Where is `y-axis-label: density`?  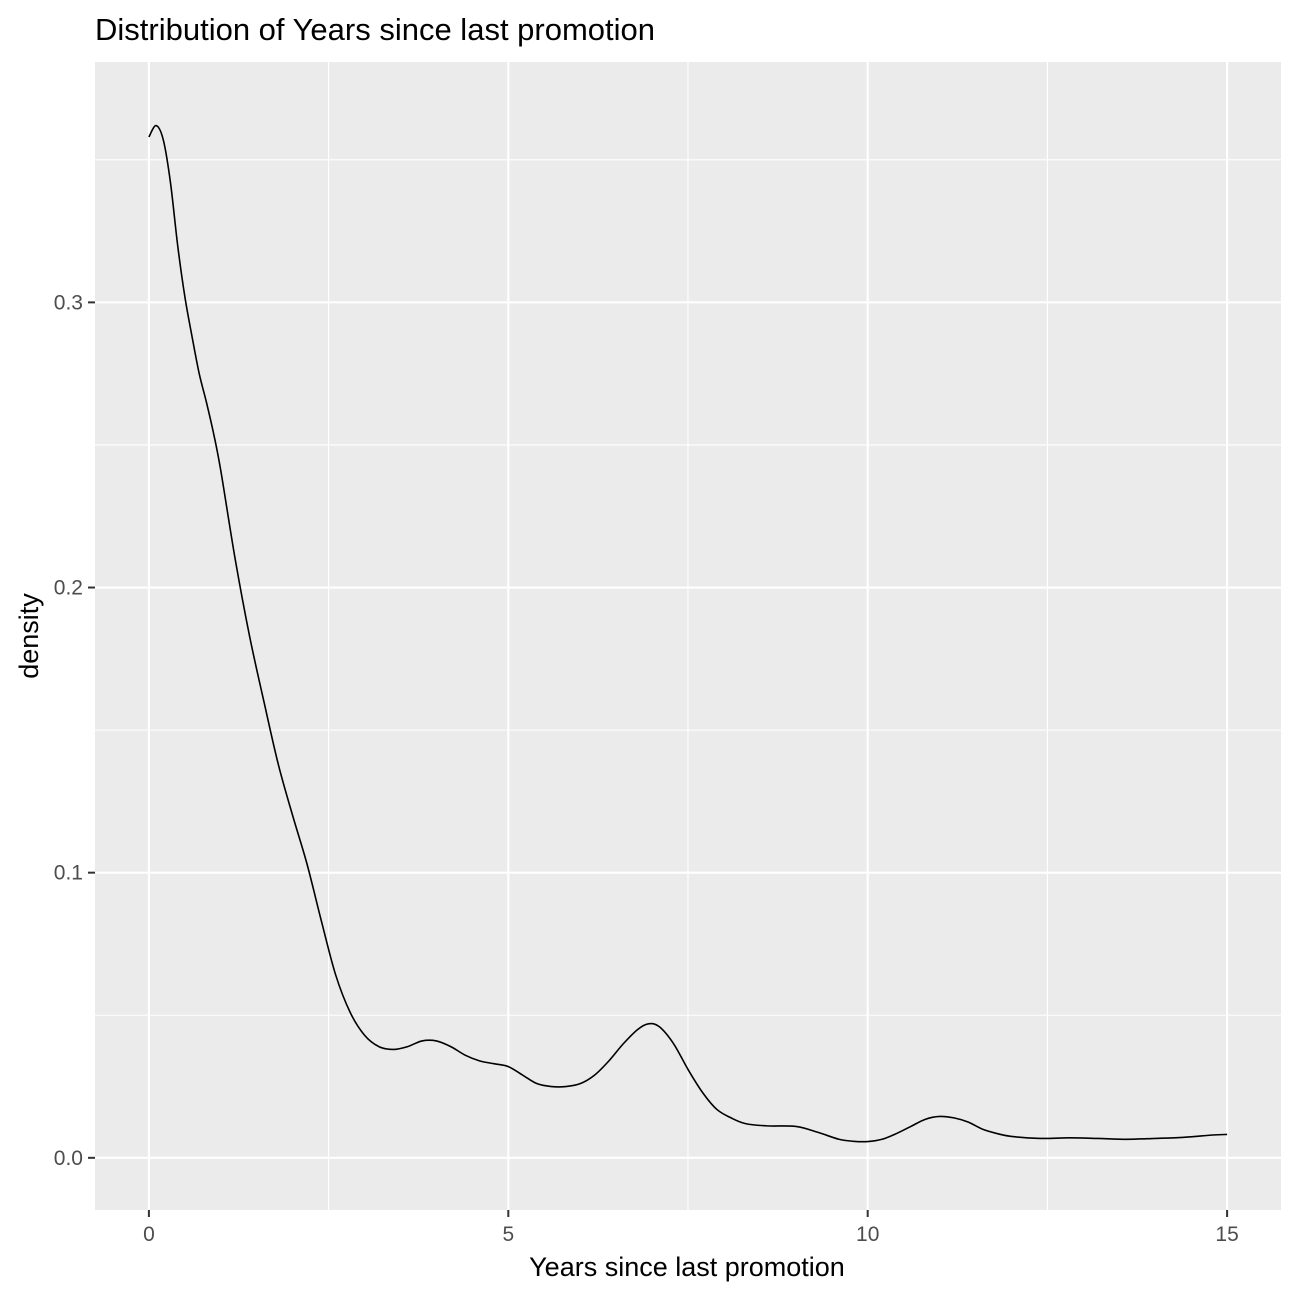
y-axis-label: density is located at coordinates (29, 636).